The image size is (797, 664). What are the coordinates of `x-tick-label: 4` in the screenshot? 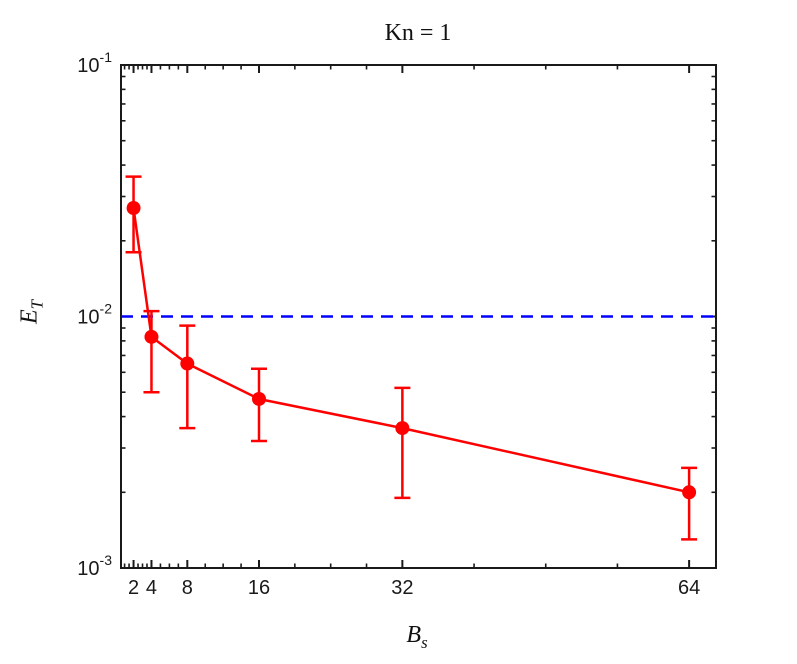 It's located at (151, 588).